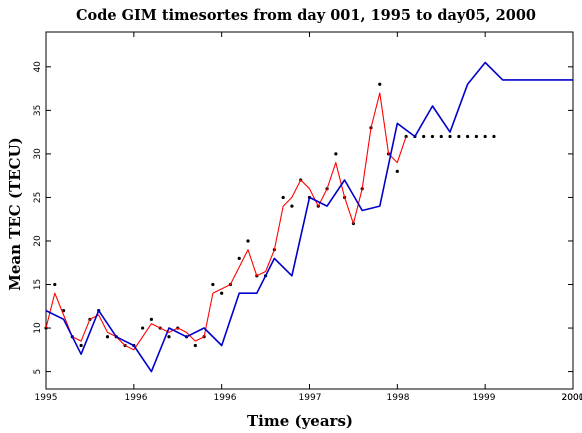  What do you see at coordinates (398, 398) in the screenshot?
I see `x-tick-label: 1998` at bounding box center [398, 398].